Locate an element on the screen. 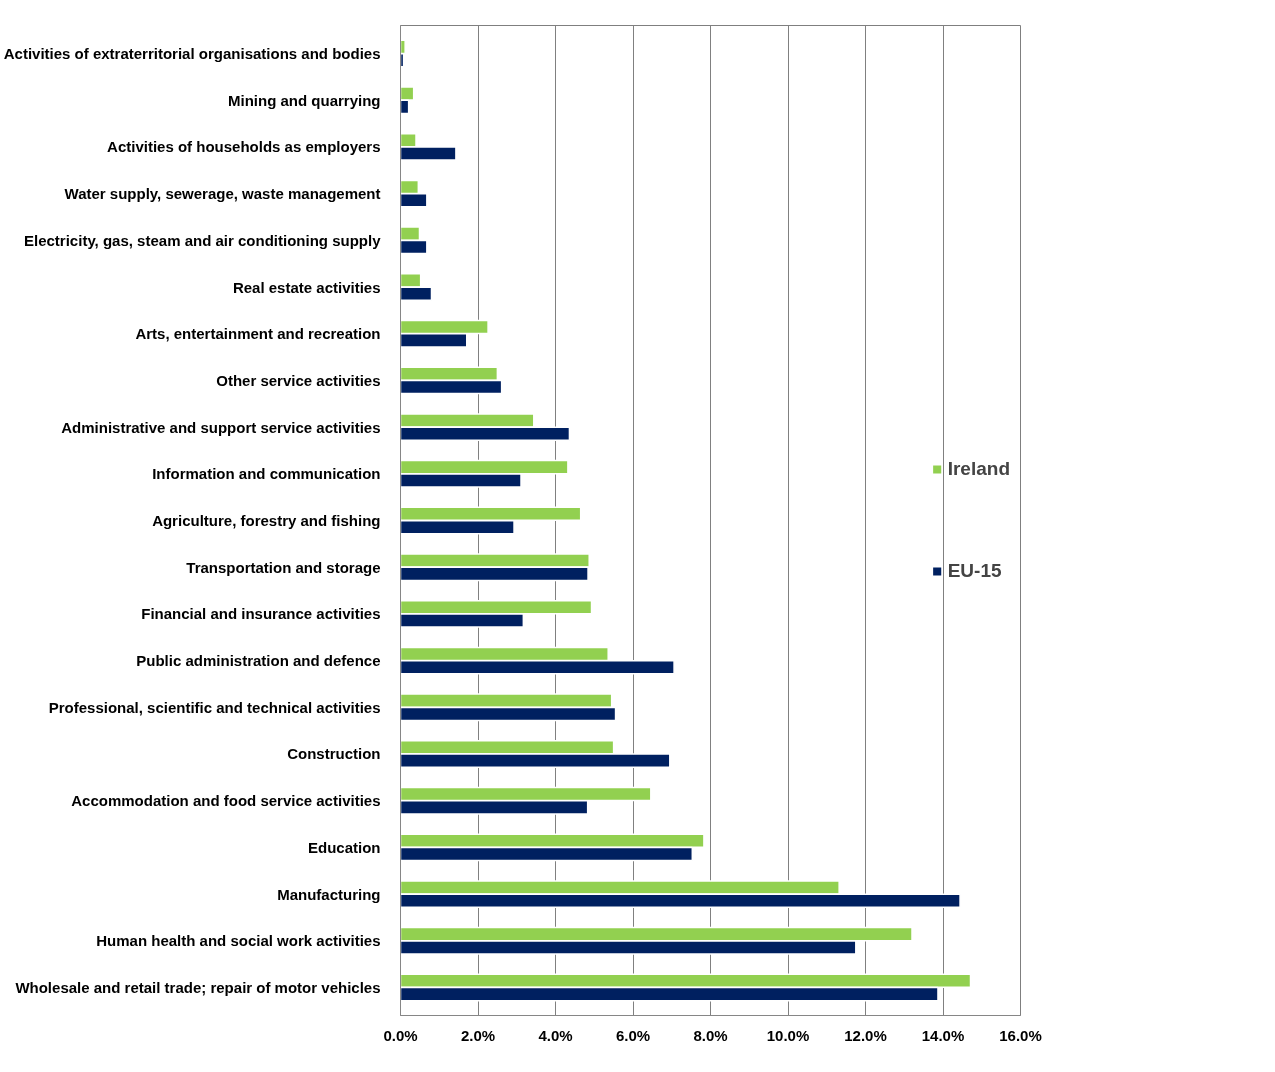  legend-label: Ireland is located at coordinates (978, 469).